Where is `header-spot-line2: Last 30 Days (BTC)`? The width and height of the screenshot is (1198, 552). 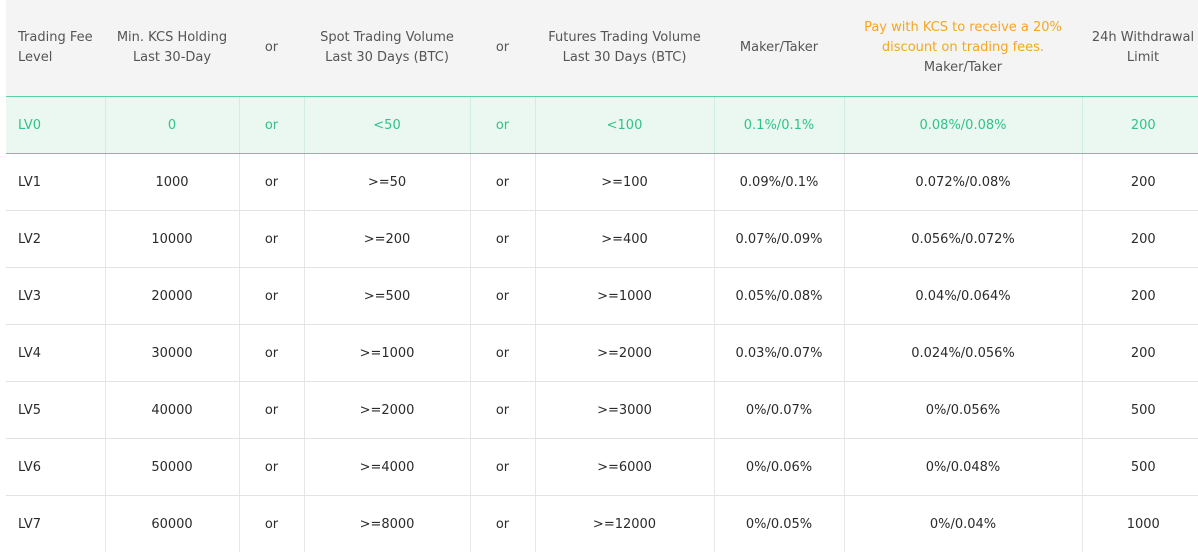
header-spot-line2: Last 30 Days (BTC) is located at coordinates (387, 57).